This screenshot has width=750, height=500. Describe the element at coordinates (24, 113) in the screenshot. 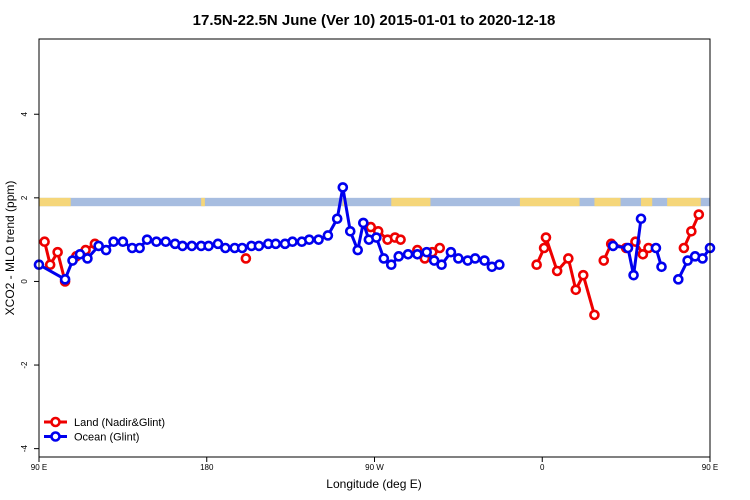

I see `y-tick-label: 4` at that location.